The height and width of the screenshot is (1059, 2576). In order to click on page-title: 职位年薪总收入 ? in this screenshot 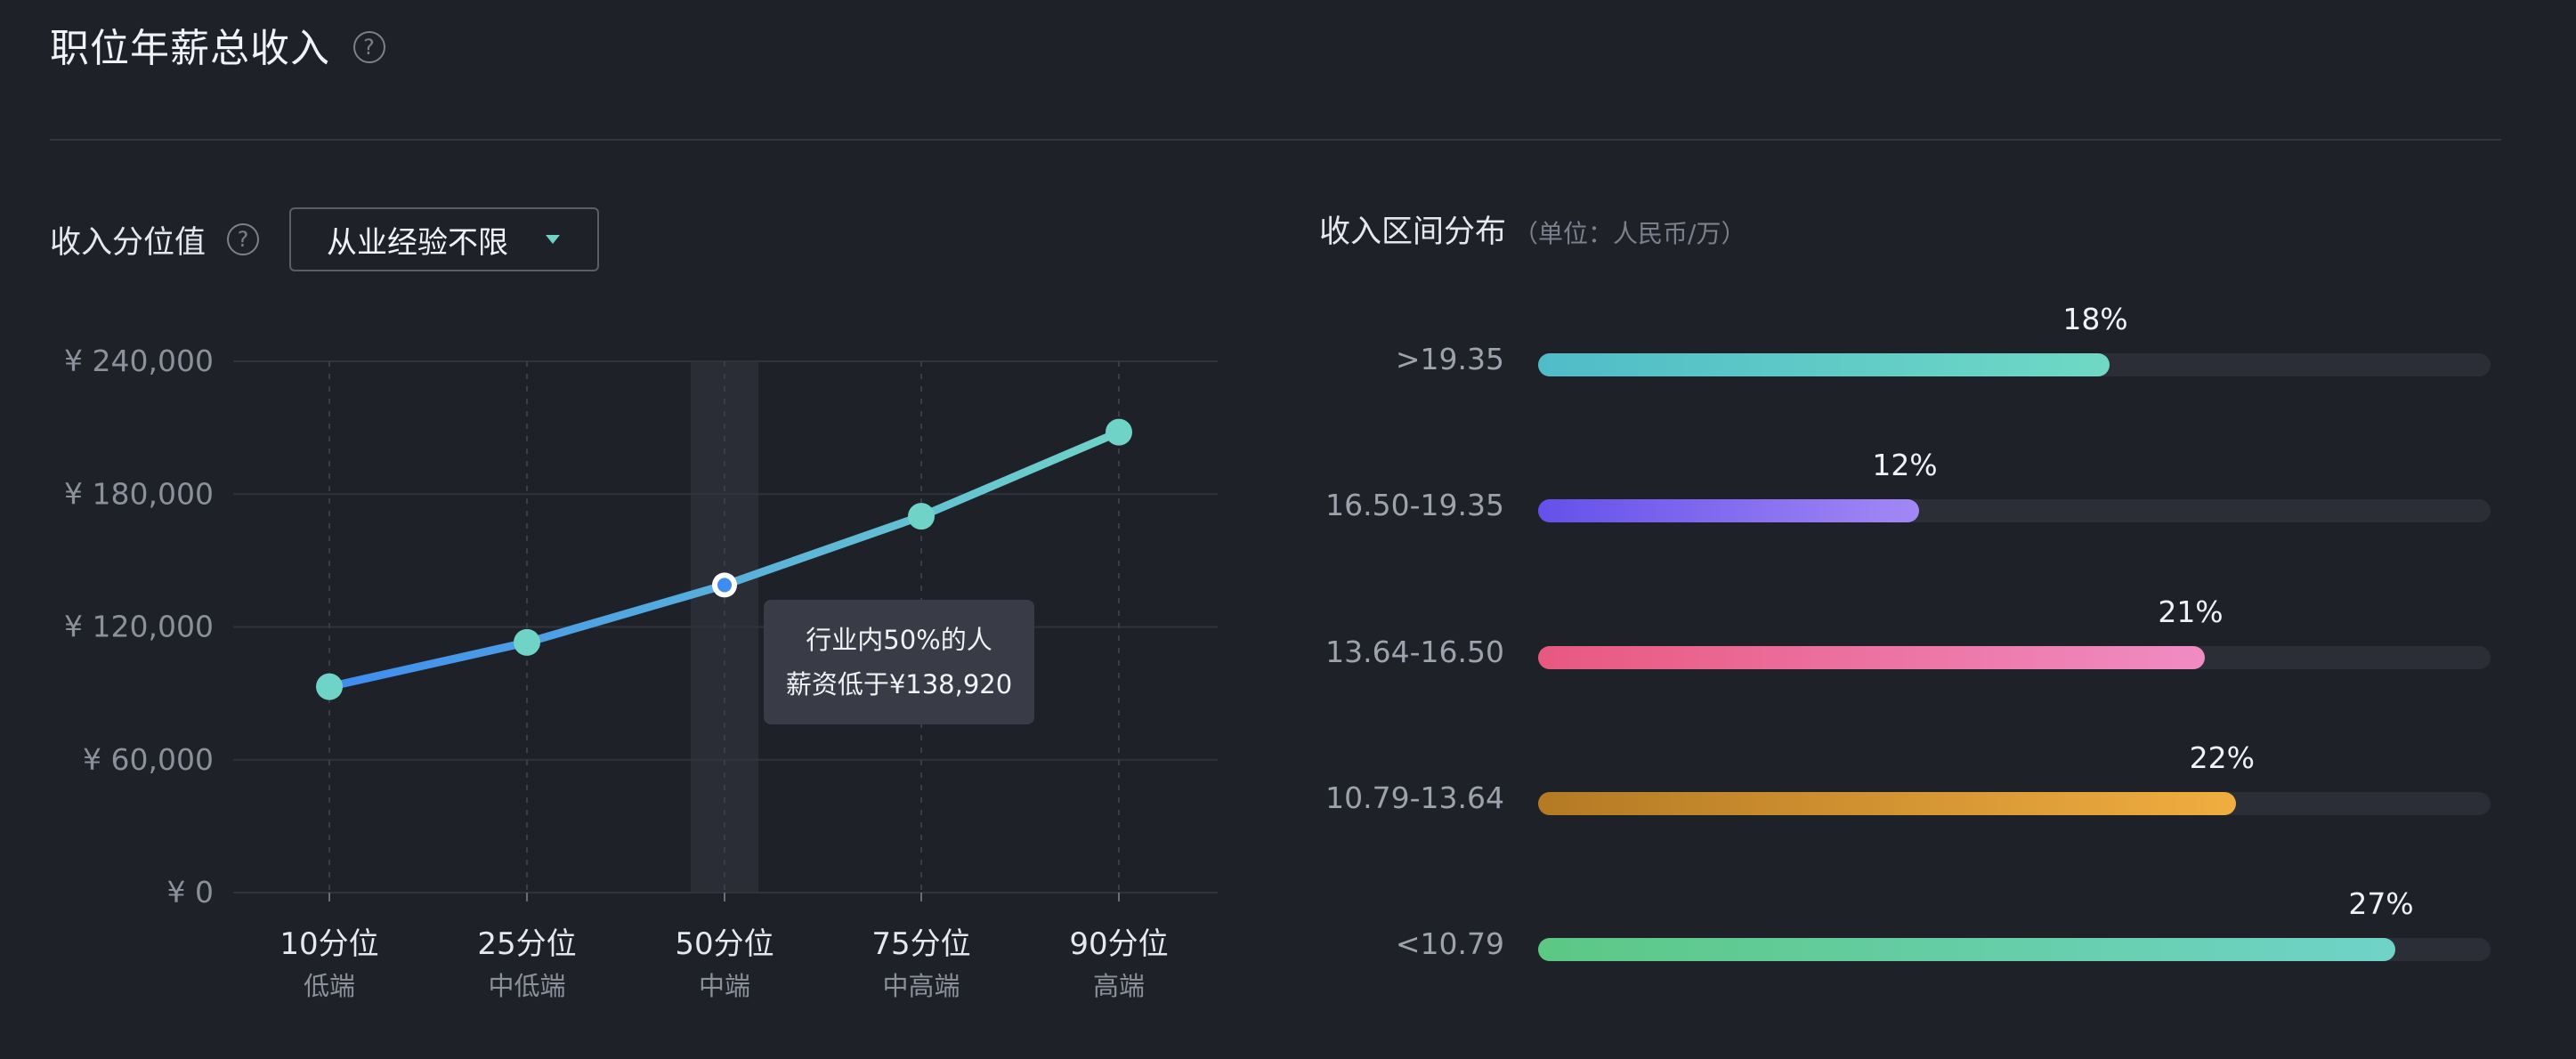, I will do `click(218, 44)`.